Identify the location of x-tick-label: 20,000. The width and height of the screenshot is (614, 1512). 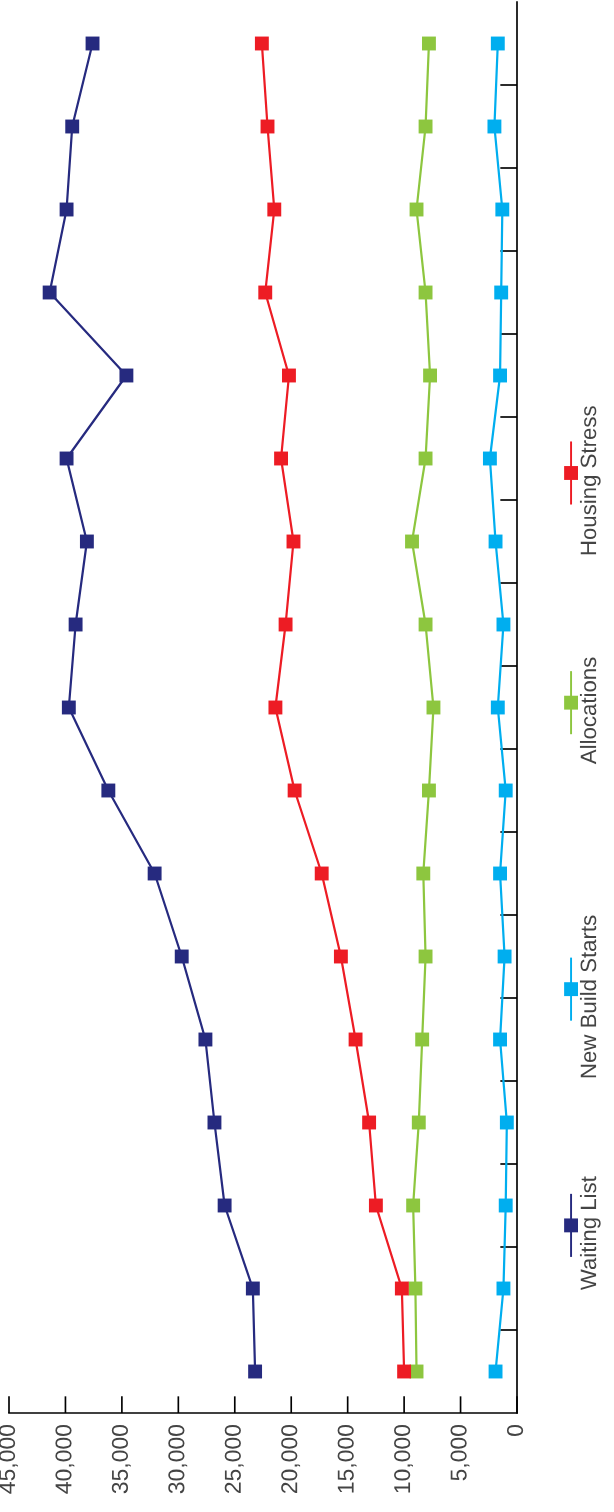
(291, 1459).